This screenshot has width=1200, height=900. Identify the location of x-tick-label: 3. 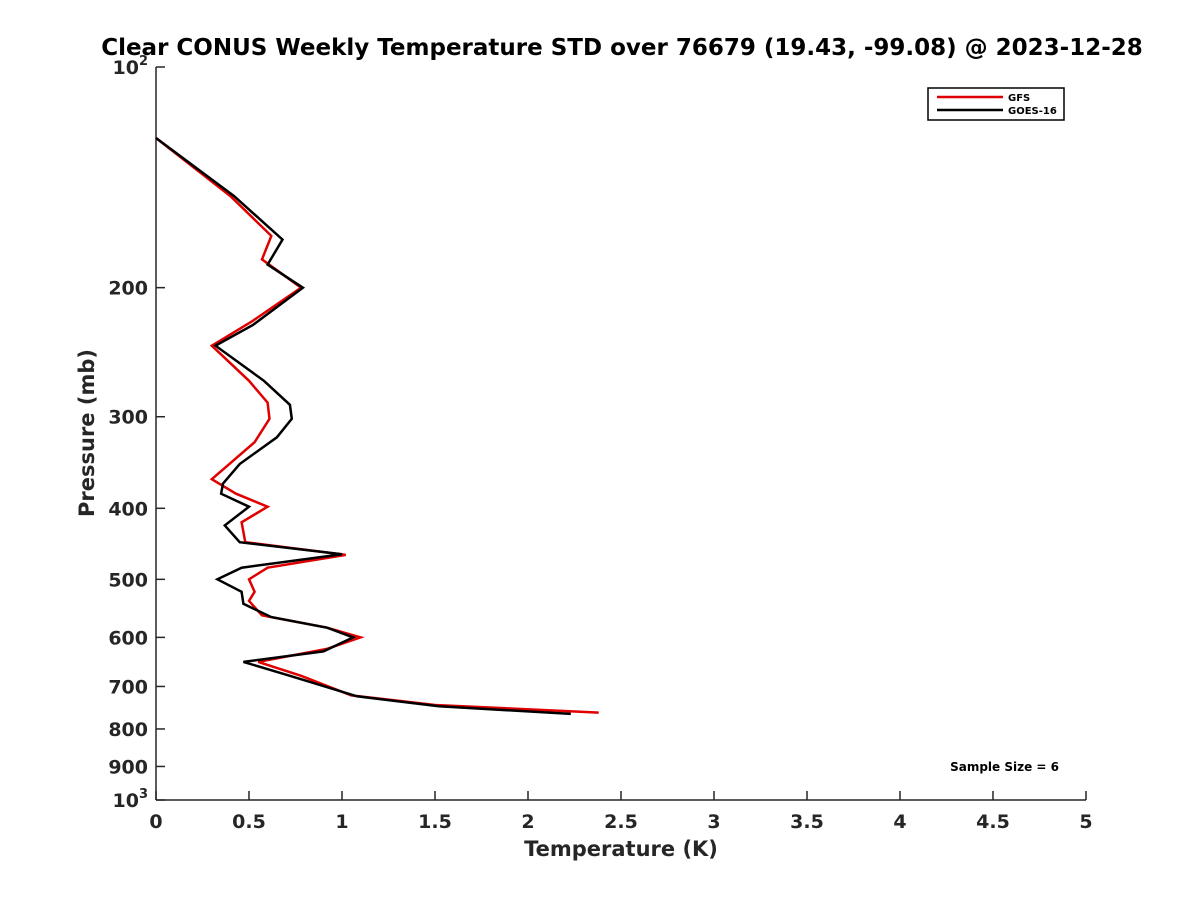
(713, 822).